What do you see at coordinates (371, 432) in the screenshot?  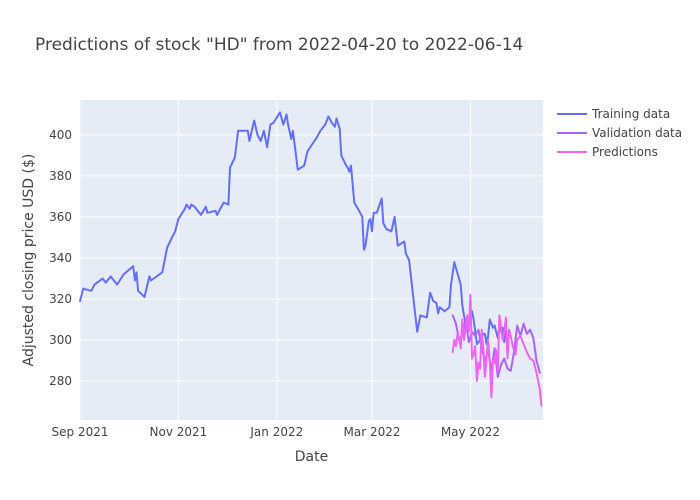 I see `x-tick-label: Mar 2022` at bounding box center [371, 432].